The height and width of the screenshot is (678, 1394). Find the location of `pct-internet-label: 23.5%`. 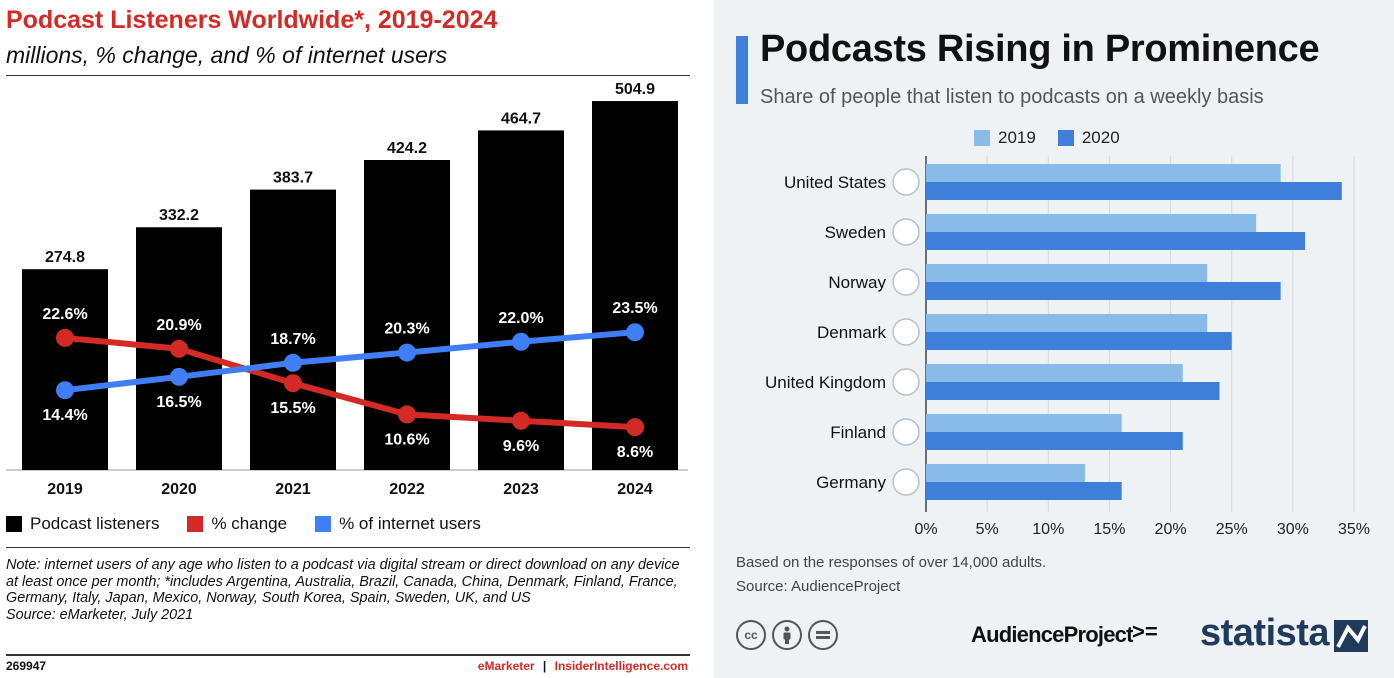

pct-internet-label: 23.5% is located at coordinates (634, 308).